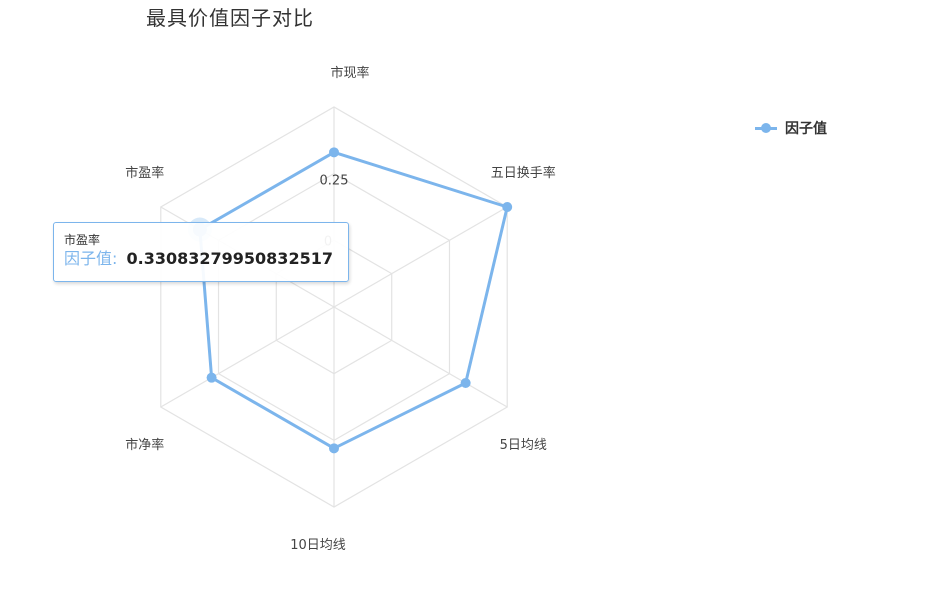  Describe the element at coordinates (349, 73) in the screenshot. I see `axis-label: 市现率` at that location.